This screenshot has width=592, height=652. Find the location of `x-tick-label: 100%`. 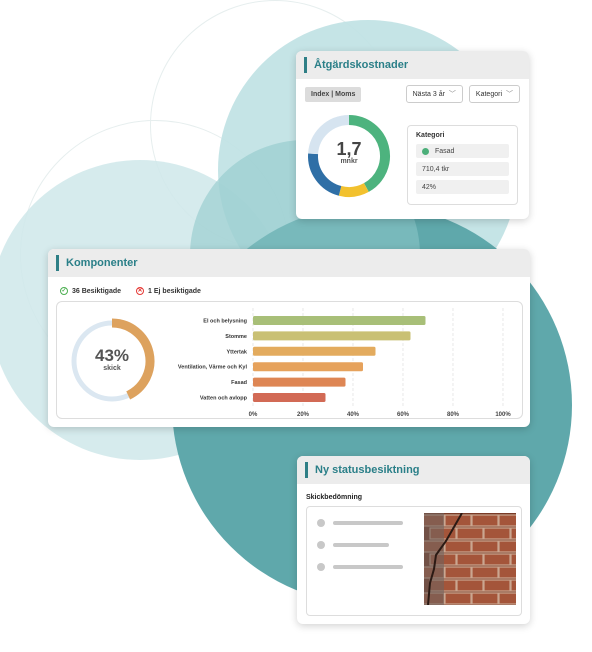

x-tick-label: 100% is located at coordinates (503, 415).